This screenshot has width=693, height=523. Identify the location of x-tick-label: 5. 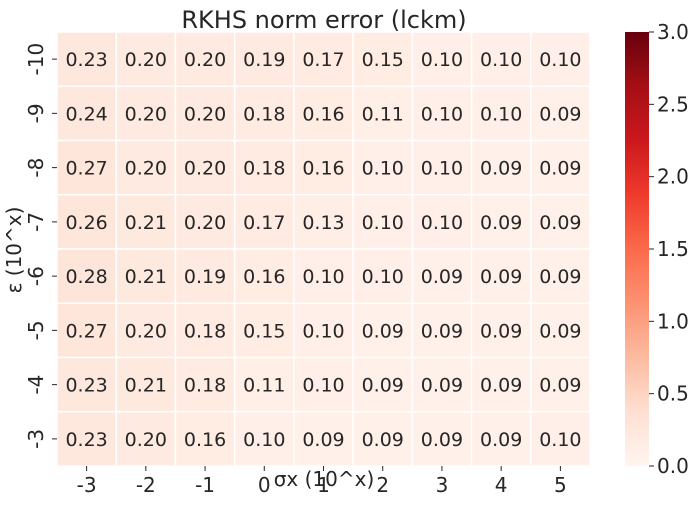
(560, 485).